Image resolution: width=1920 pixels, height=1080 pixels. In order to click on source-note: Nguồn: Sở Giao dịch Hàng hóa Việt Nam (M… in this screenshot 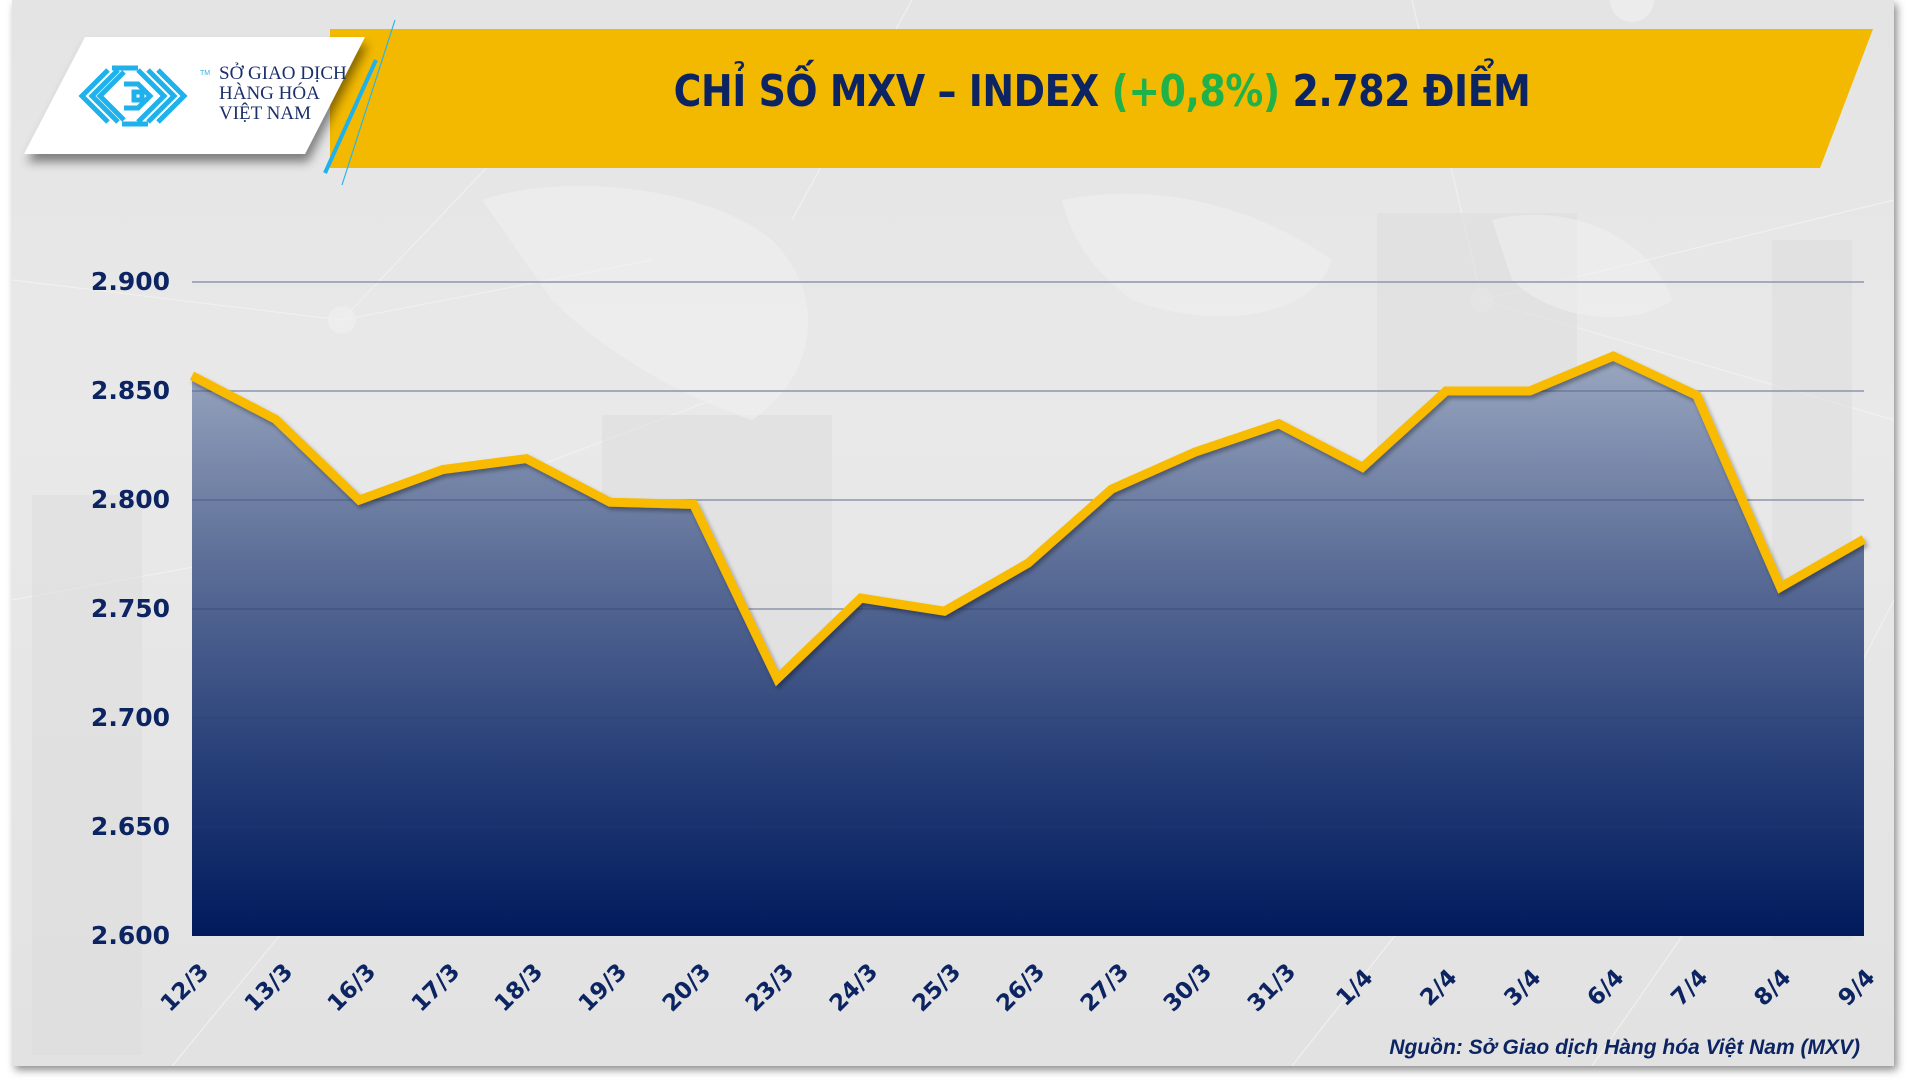, I will do `click(1624, 1047)`.